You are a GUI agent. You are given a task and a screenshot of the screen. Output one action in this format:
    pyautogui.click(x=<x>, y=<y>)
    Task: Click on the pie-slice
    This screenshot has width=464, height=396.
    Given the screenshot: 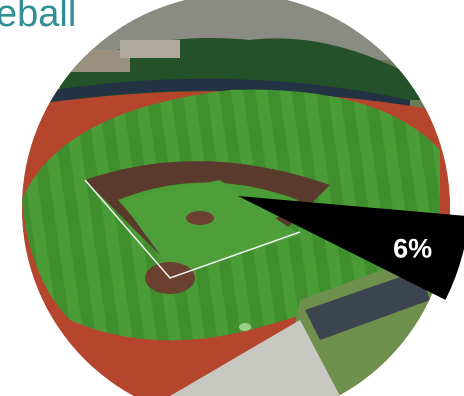 What is the action you would take?
    pyautogui.click(x=351, y=248)
    